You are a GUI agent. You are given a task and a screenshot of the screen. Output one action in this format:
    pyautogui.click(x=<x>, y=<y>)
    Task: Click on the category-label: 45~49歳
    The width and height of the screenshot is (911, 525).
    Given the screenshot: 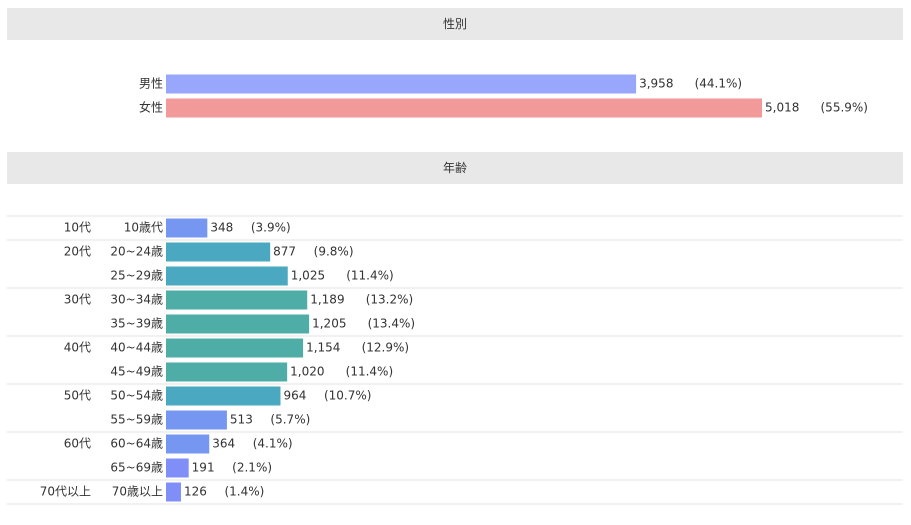 What is the action you would take?
    pyautogui.click(x=136, y=372)
    